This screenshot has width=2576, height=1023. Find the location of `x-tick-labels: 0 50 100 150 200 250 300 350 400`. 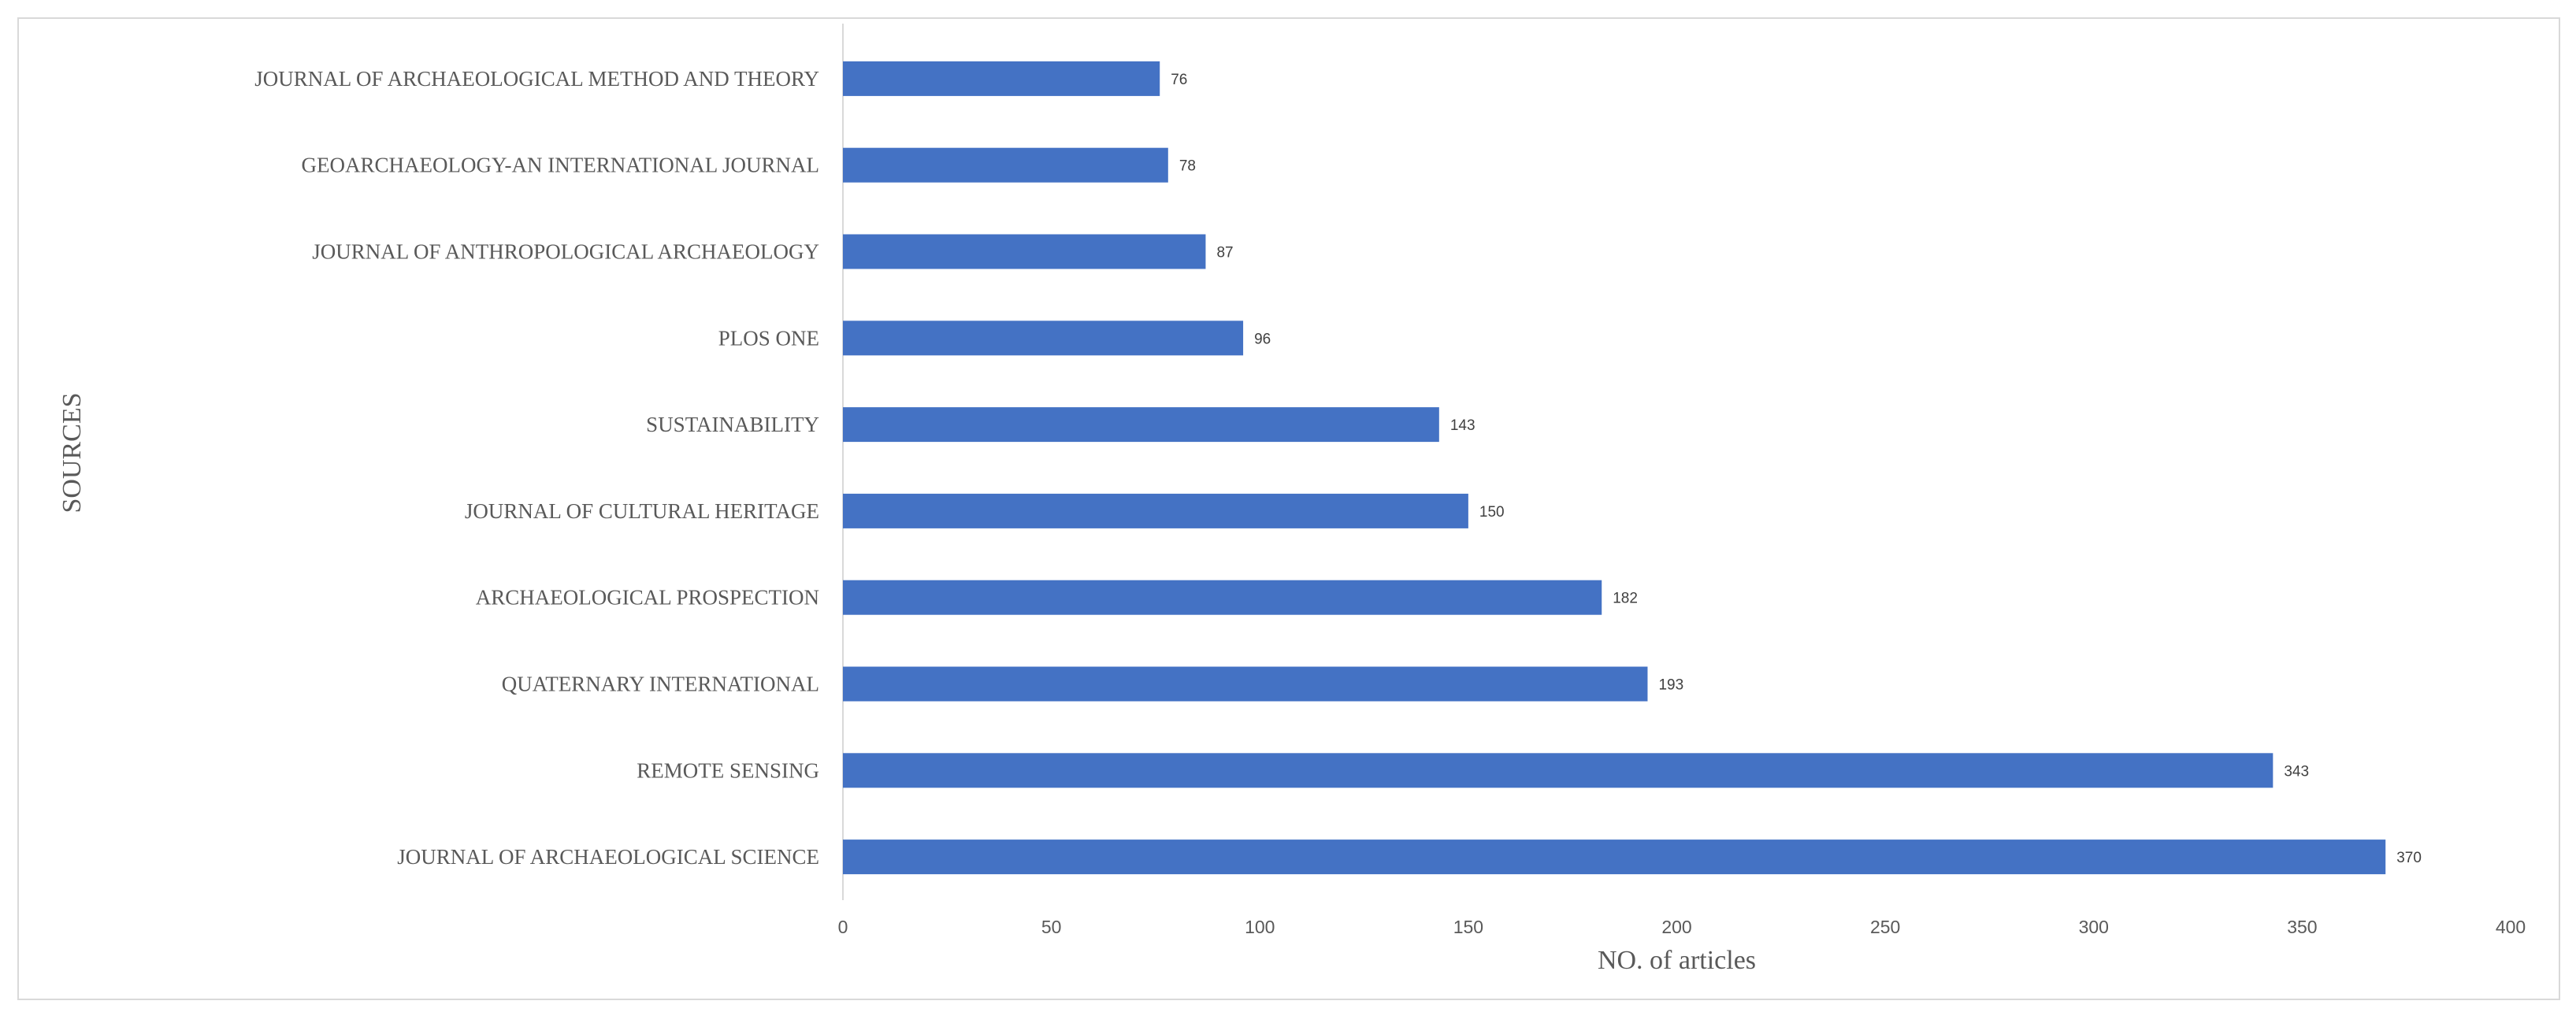

x-tick-labels: 0 50 100 150 200 250 300 350 400 is located at coordinates (1682, 927).